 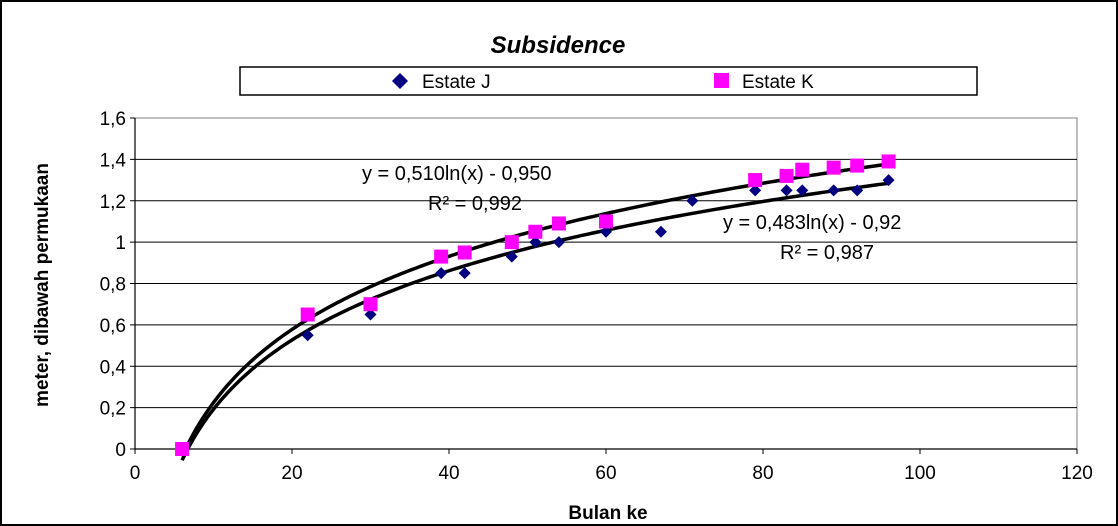 I want to click on legend-label-estate-k: Estate K, so click(x=778, y=82).